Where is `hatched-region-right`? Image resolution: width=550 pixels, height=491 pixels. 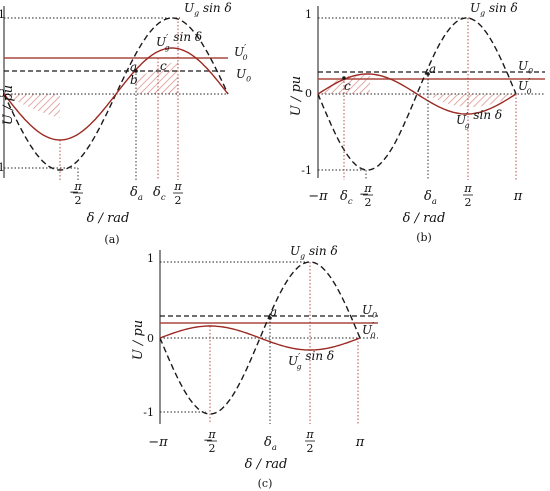 hatched-region-right is located at coordinates (471, 100).